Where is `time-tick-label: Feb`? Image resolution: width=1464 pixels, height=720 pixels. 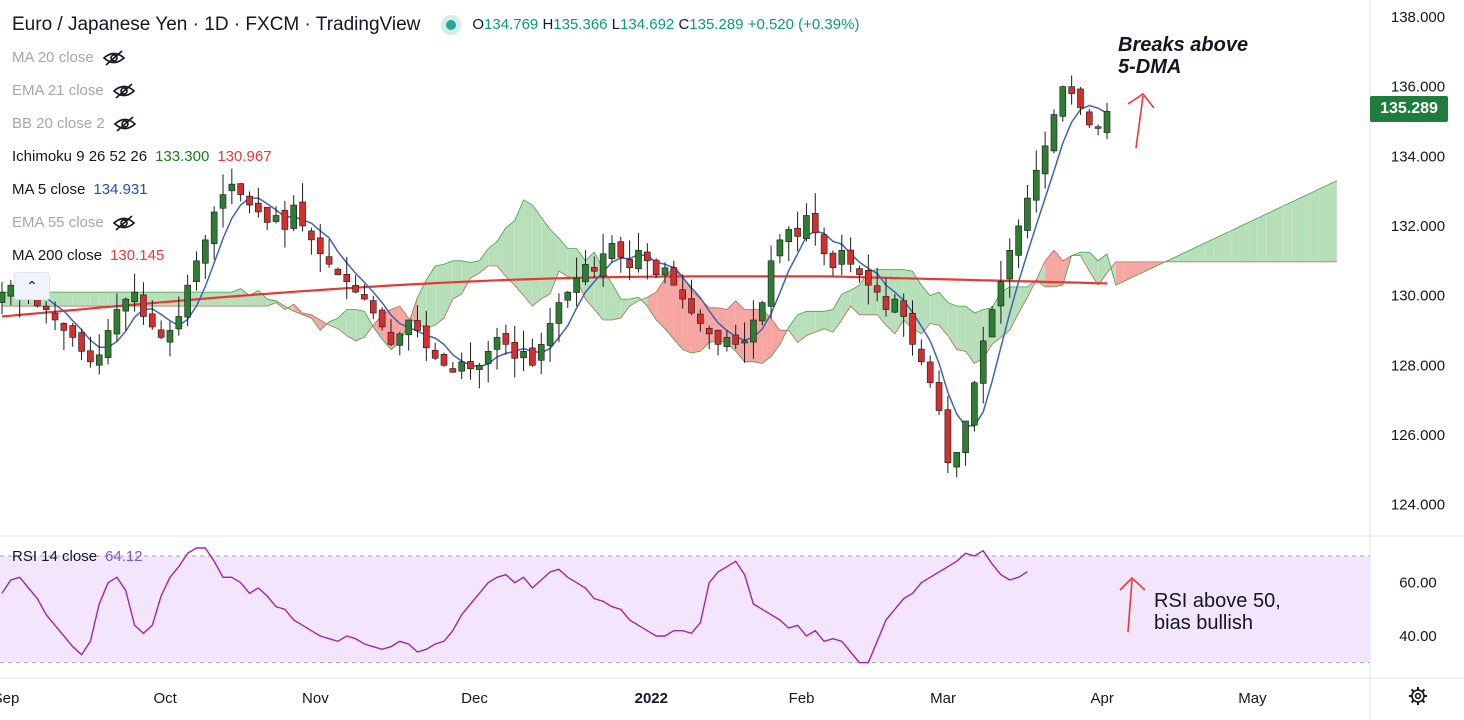
time-tick-label: Feb is located at coordinates (802, 698).